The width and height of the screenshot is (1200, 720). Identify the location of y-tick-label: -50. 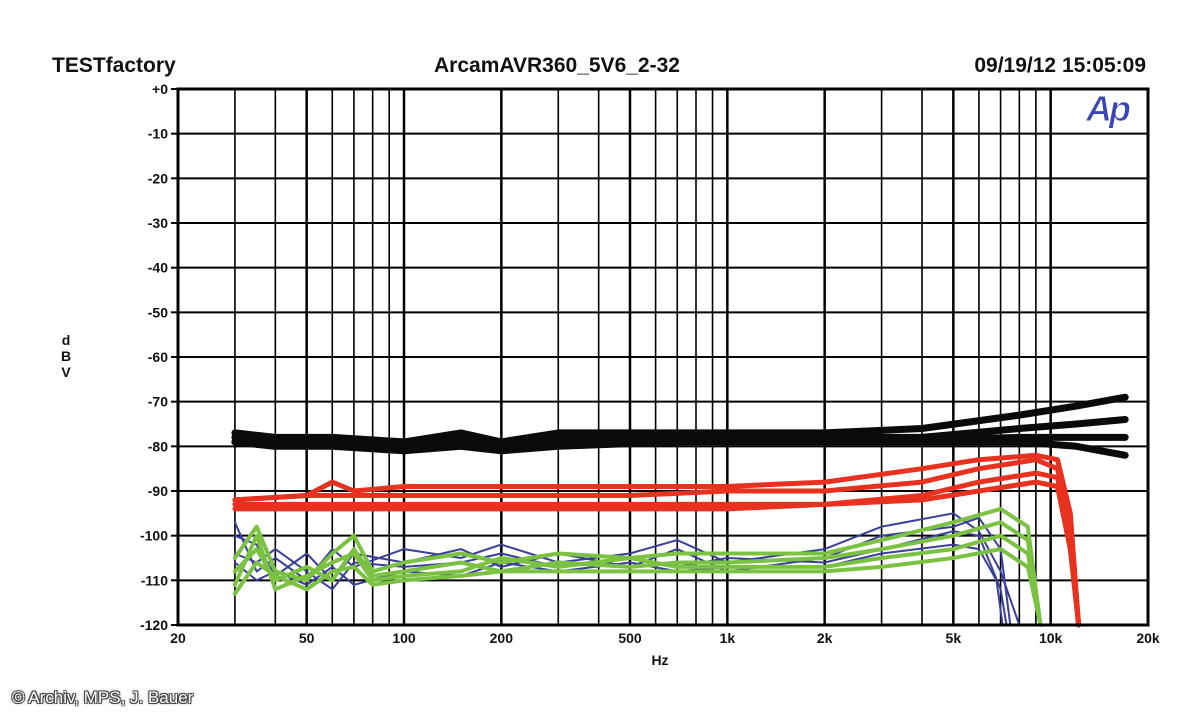
(158, 312).